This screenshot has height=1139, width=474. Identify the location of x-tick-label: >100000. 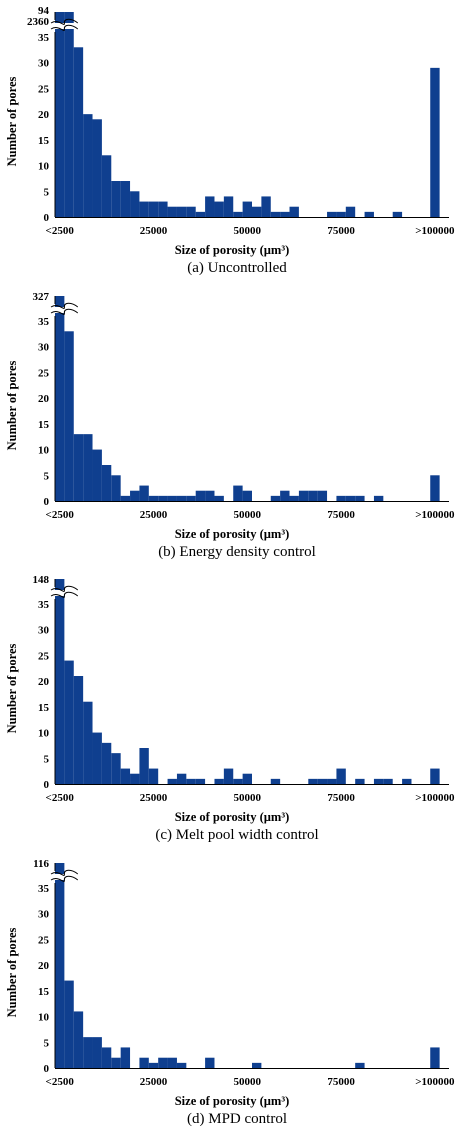
(435, 231).